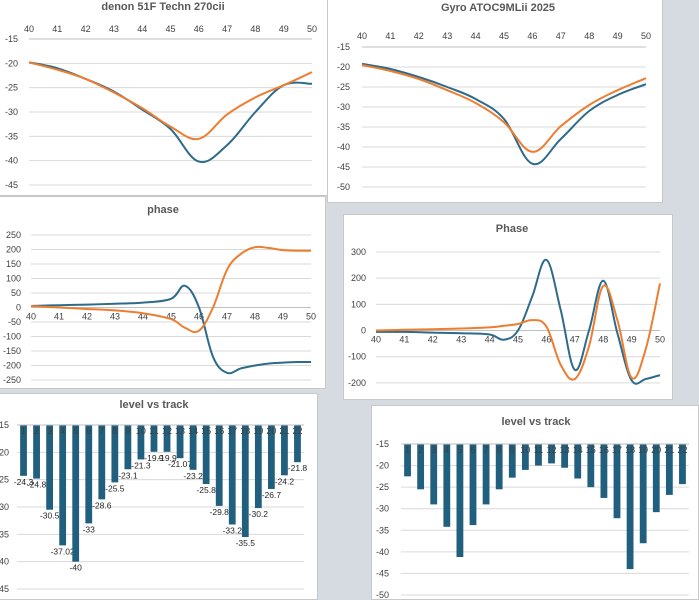  I want to click on category-label: 12, so click(167, 431).